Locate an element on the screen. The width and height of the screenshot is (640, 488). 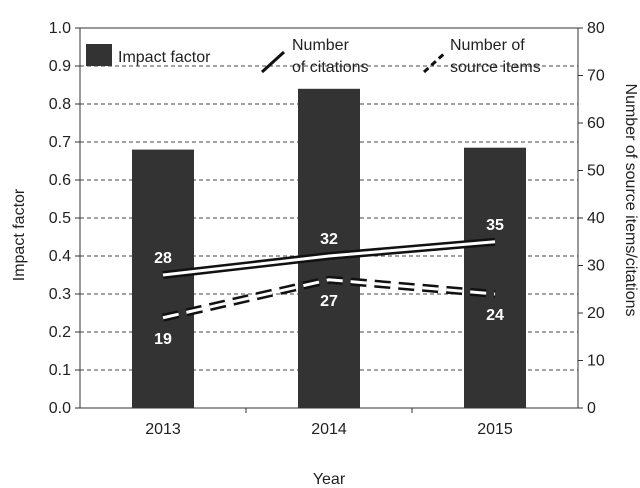
x-tick-label-2014: 2014 is located at coordinates (329, 429).